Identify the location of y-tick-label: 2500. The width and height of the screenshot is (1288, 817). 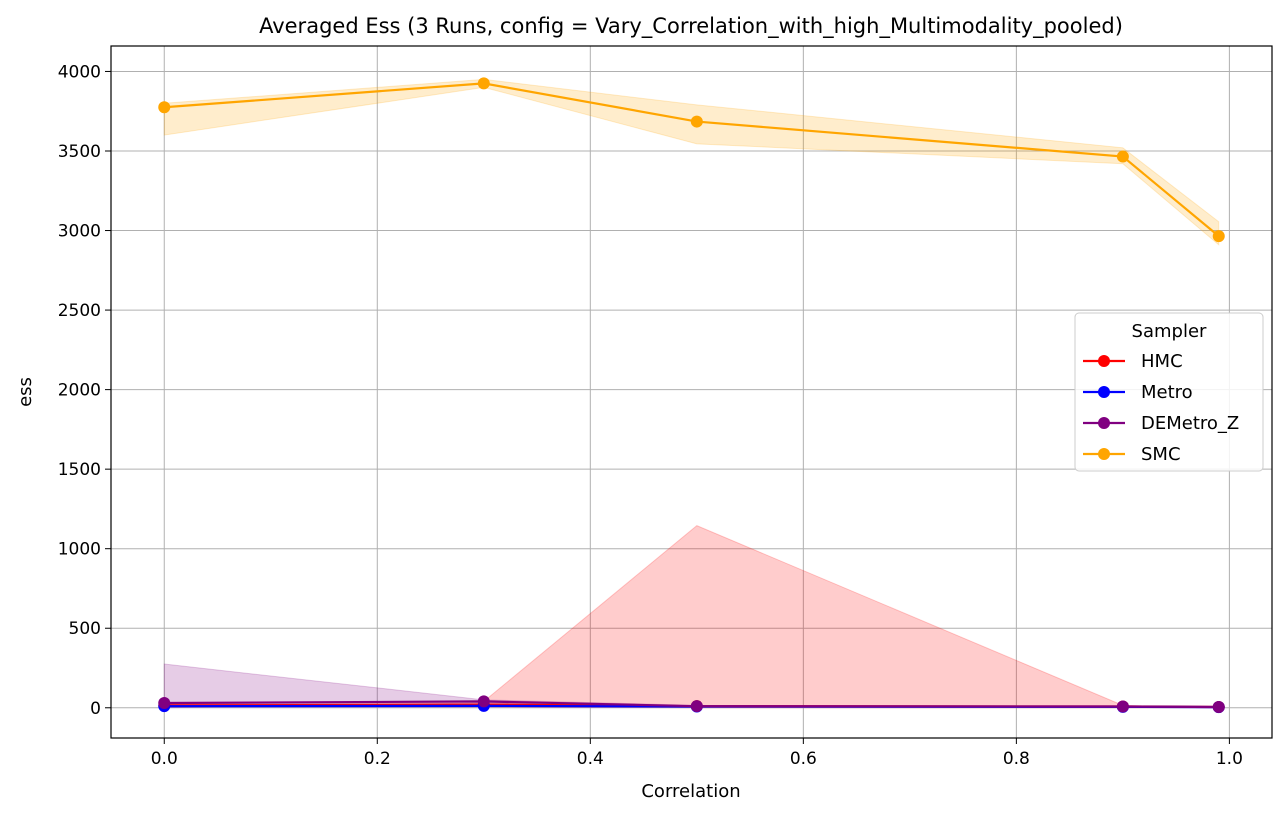
(79, 311).